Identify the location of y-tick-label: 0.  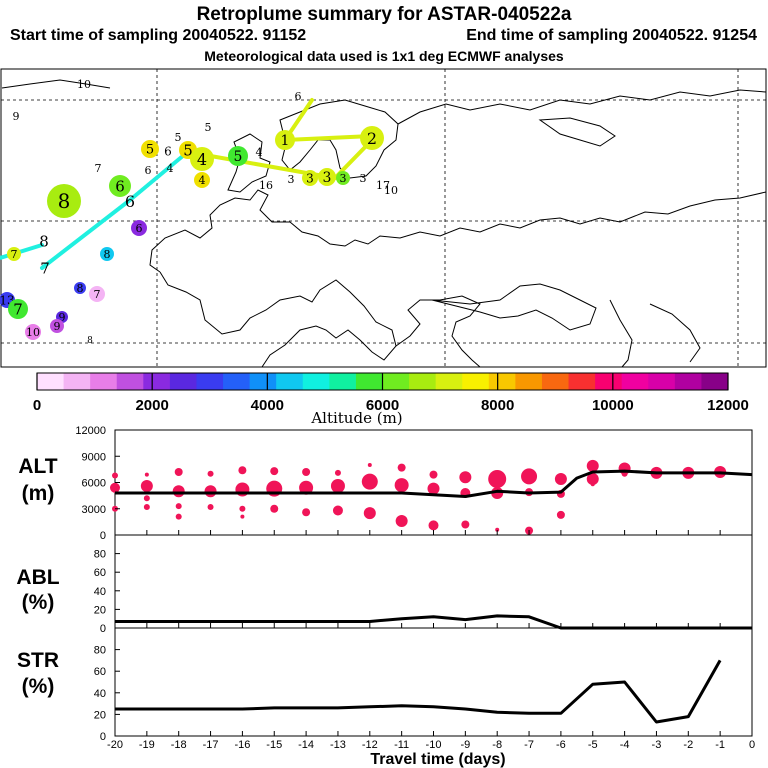
(103, 536).